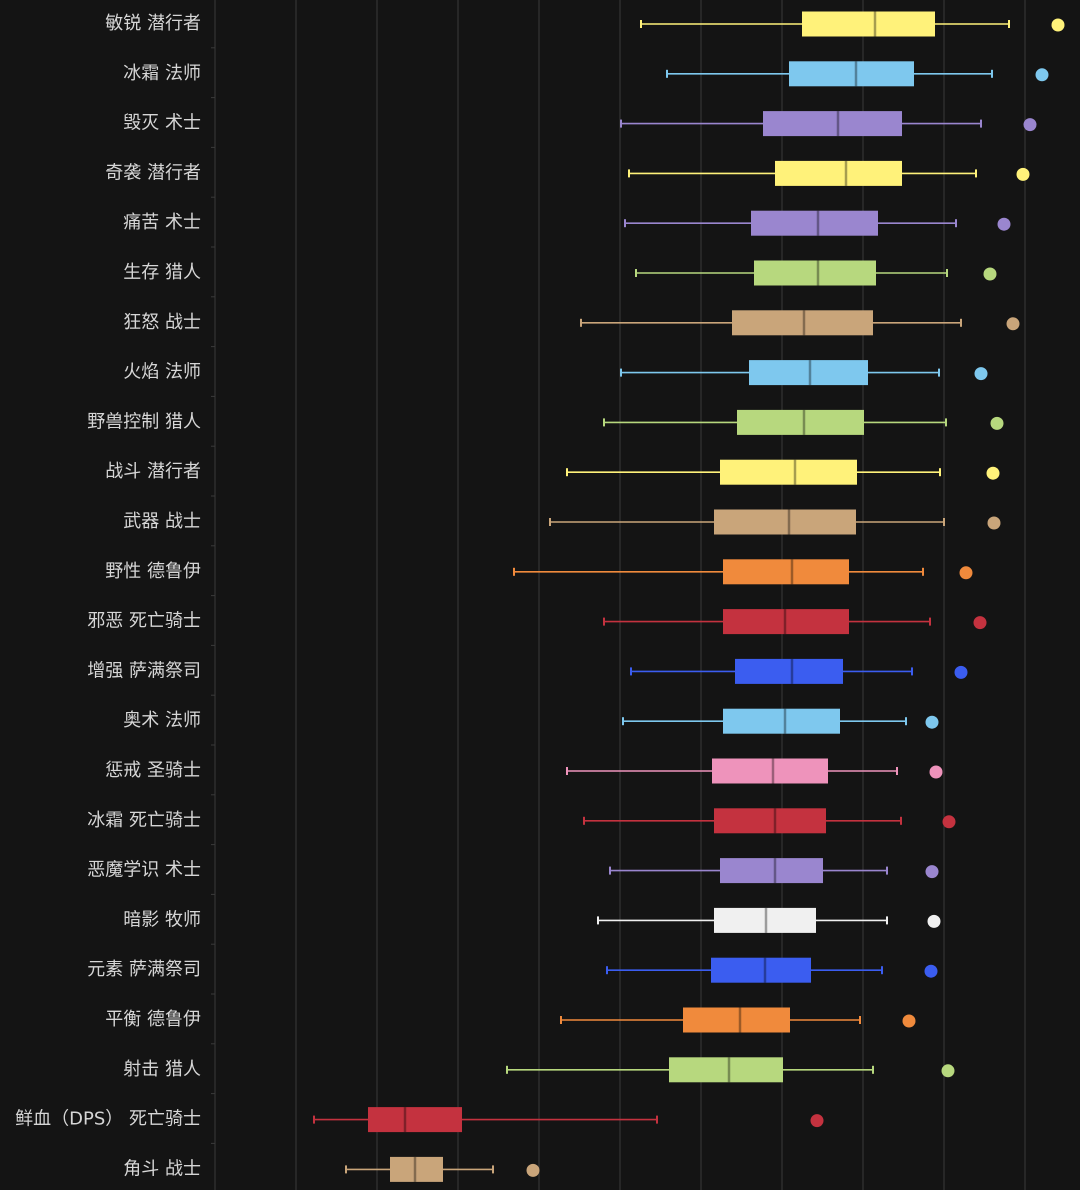 Image resolution: width=1080 pixels, height=1190 pixels. I want to click on category-label: 惩戒 圣骑士, so click(153, 770).